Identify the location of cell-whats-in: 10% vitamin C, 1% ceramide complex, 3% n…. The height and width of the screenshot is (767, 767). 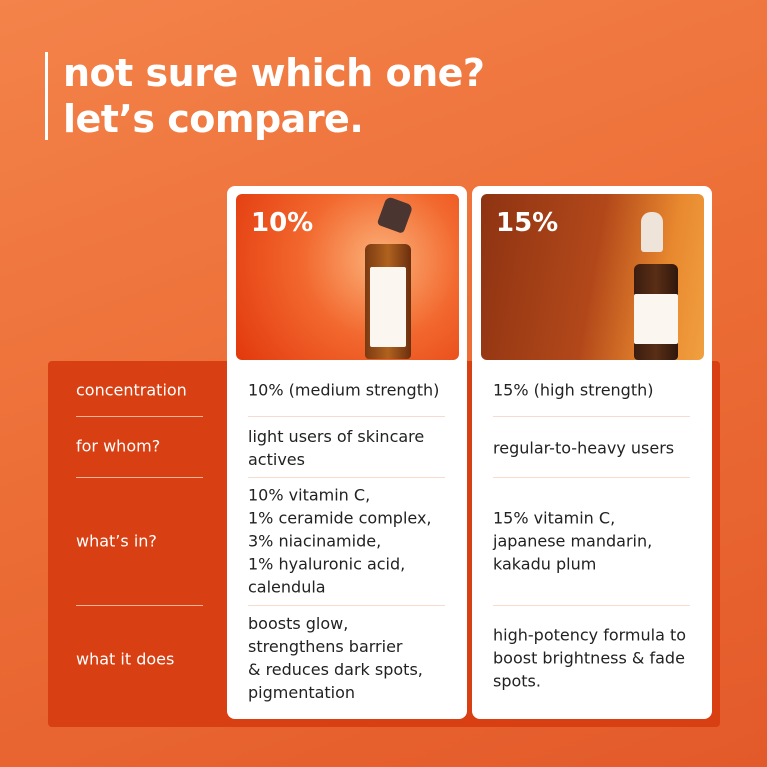
(340, 541).